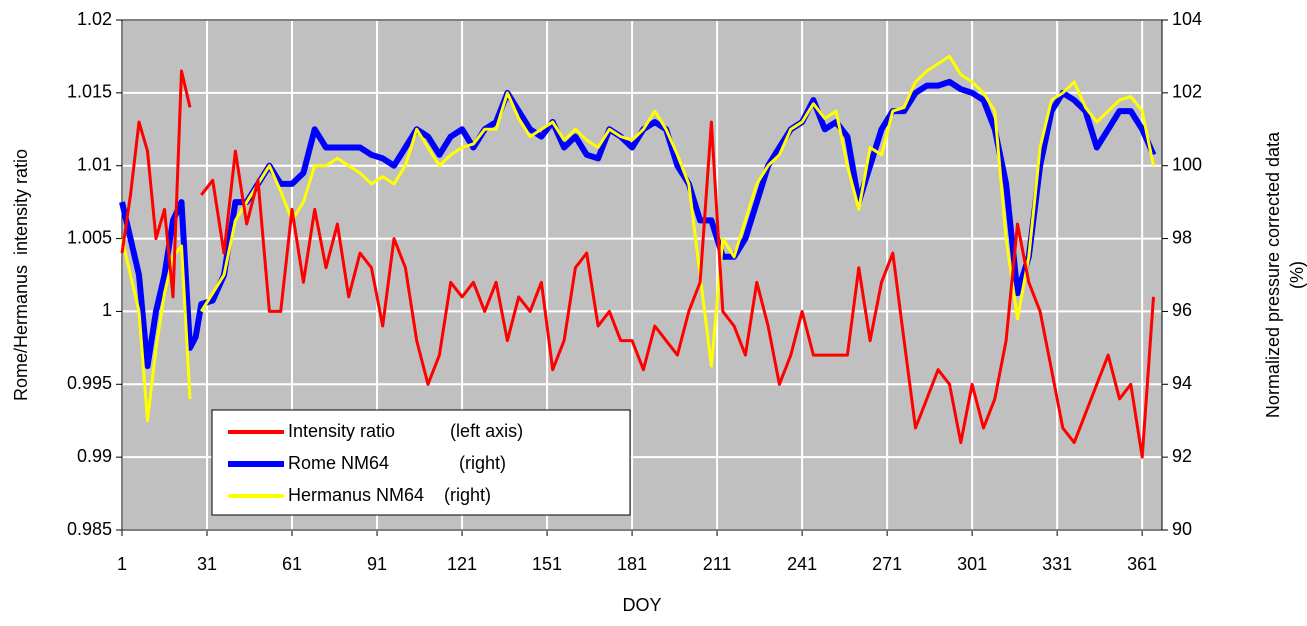  What do you see at coordinates (122, 564) in the screenshot?
I see `x-tick-label: 1` at bounding box center [122, 564].